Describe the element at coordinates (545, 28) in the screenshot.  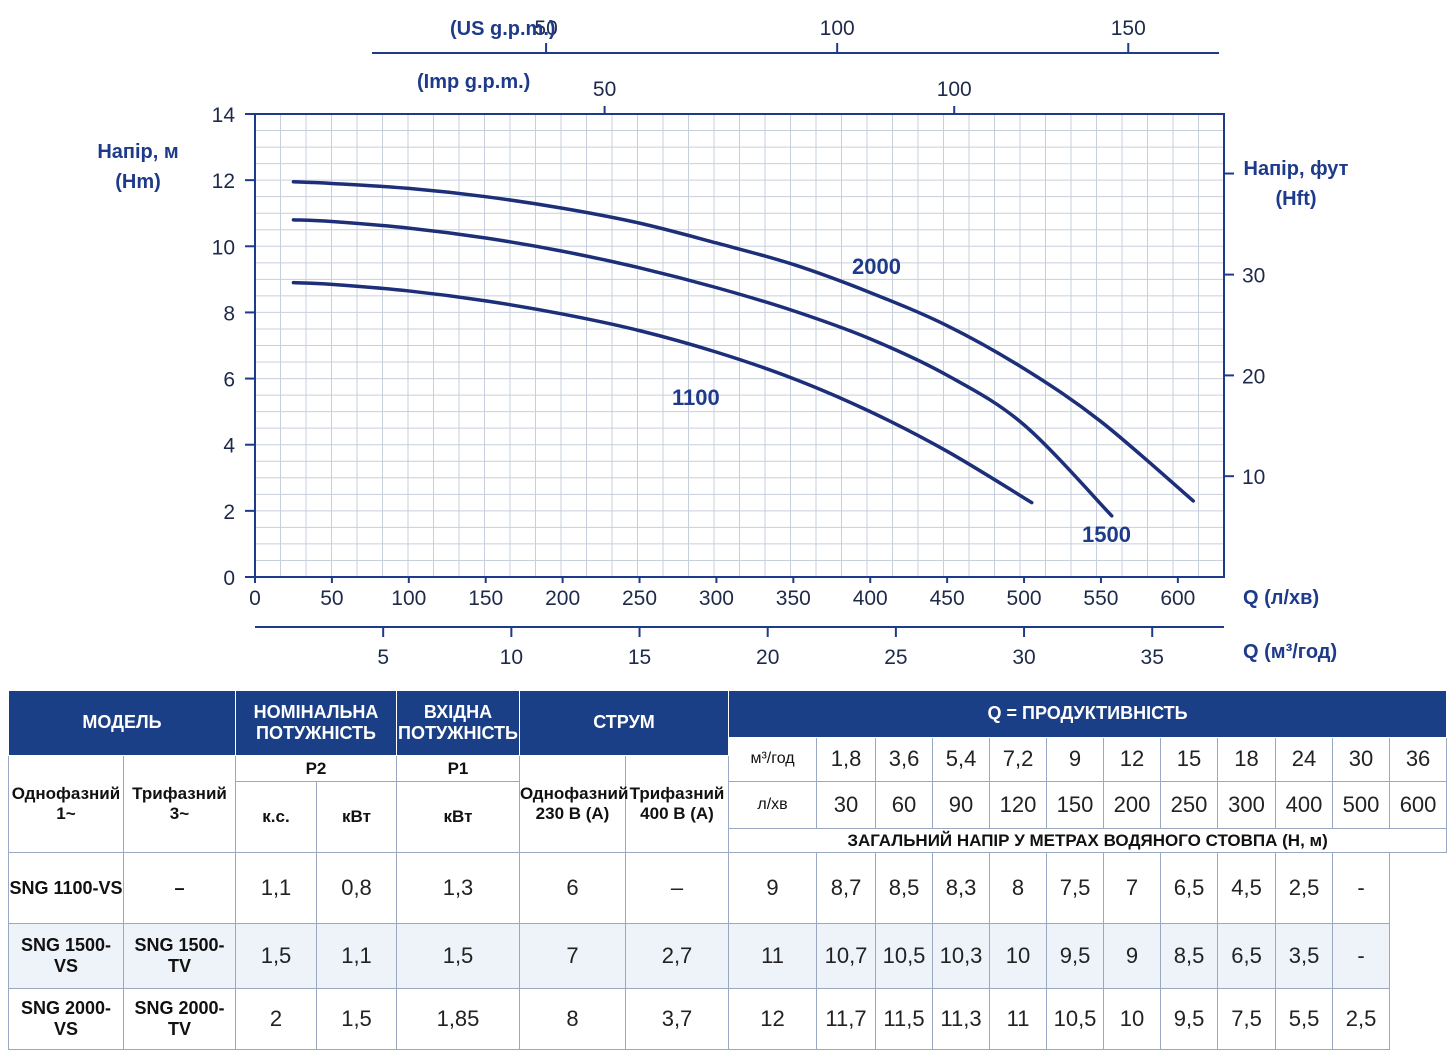
I see `us-gpm-tick-label: 50` at that location.